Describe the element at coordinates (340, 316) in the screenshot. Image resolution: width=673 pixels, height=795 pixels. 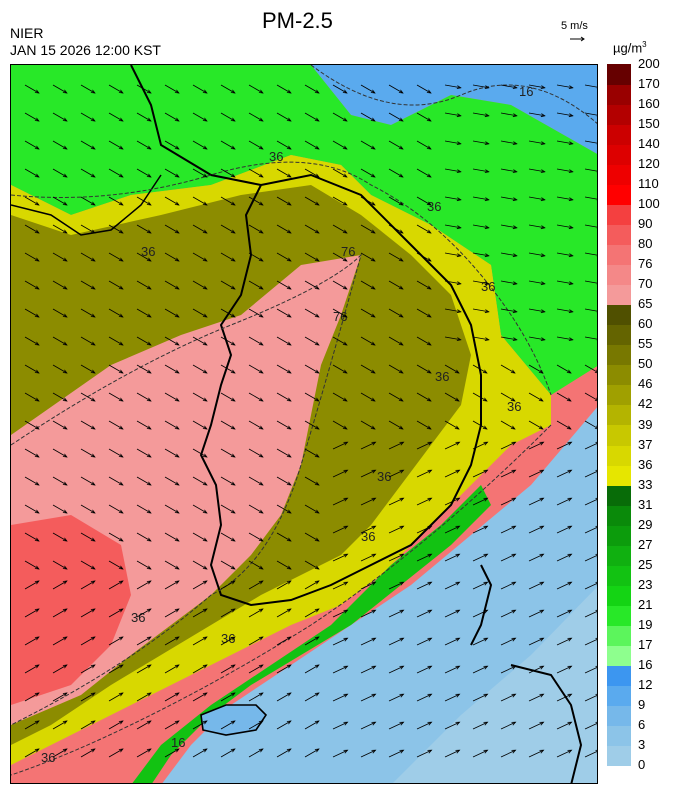
I see `contour-label: 76` at that location.